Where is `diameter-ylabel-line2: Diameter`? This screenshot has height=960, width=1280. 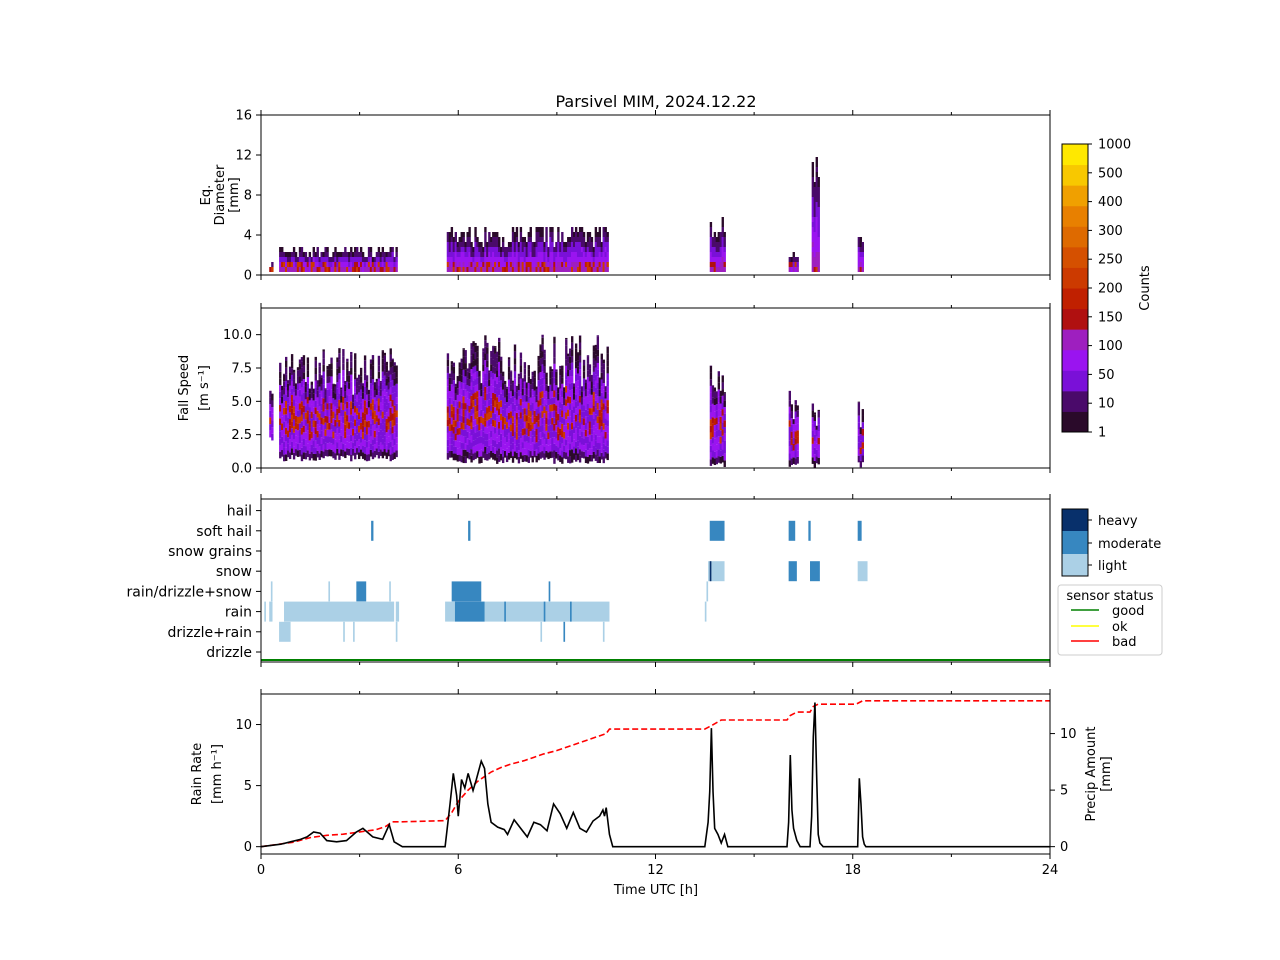
diameter-ylabel-line2: Diameter is located at coordinates (220, 194).